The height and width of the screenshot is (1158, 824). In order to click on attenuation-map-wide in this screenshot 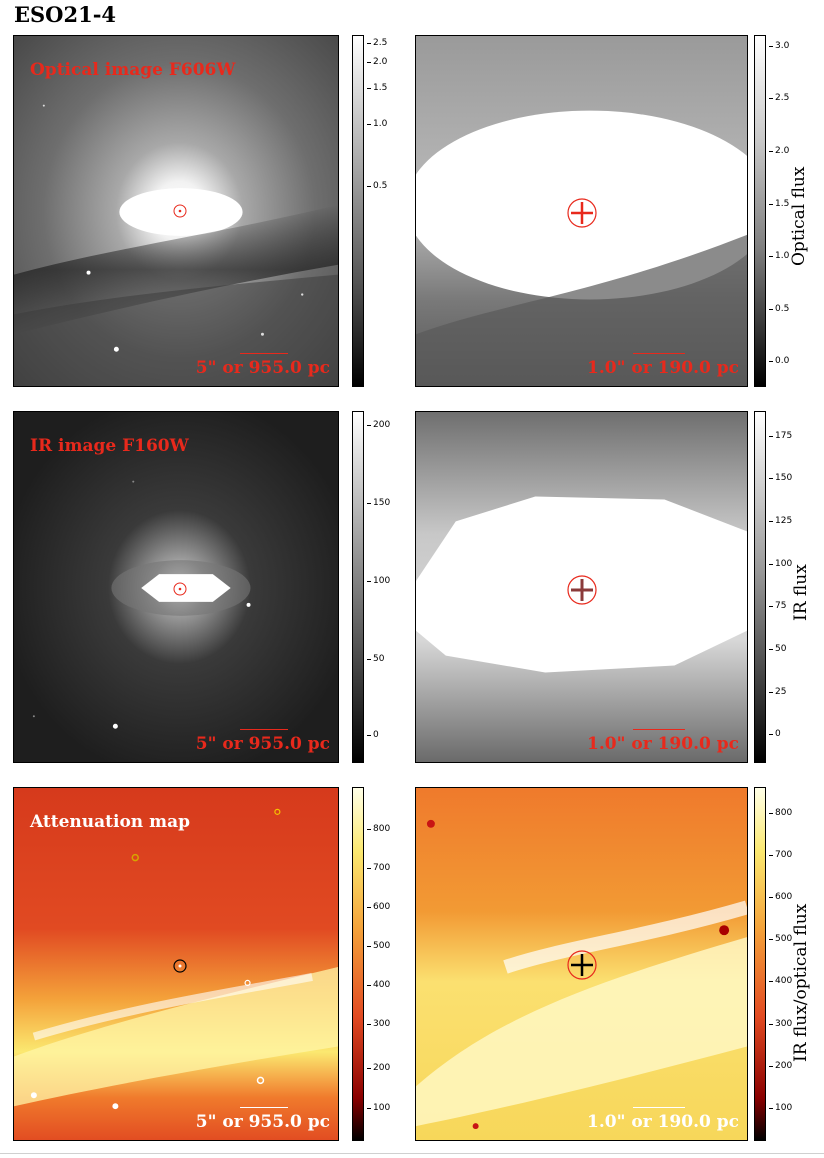, I will do `click(176, 964)`.